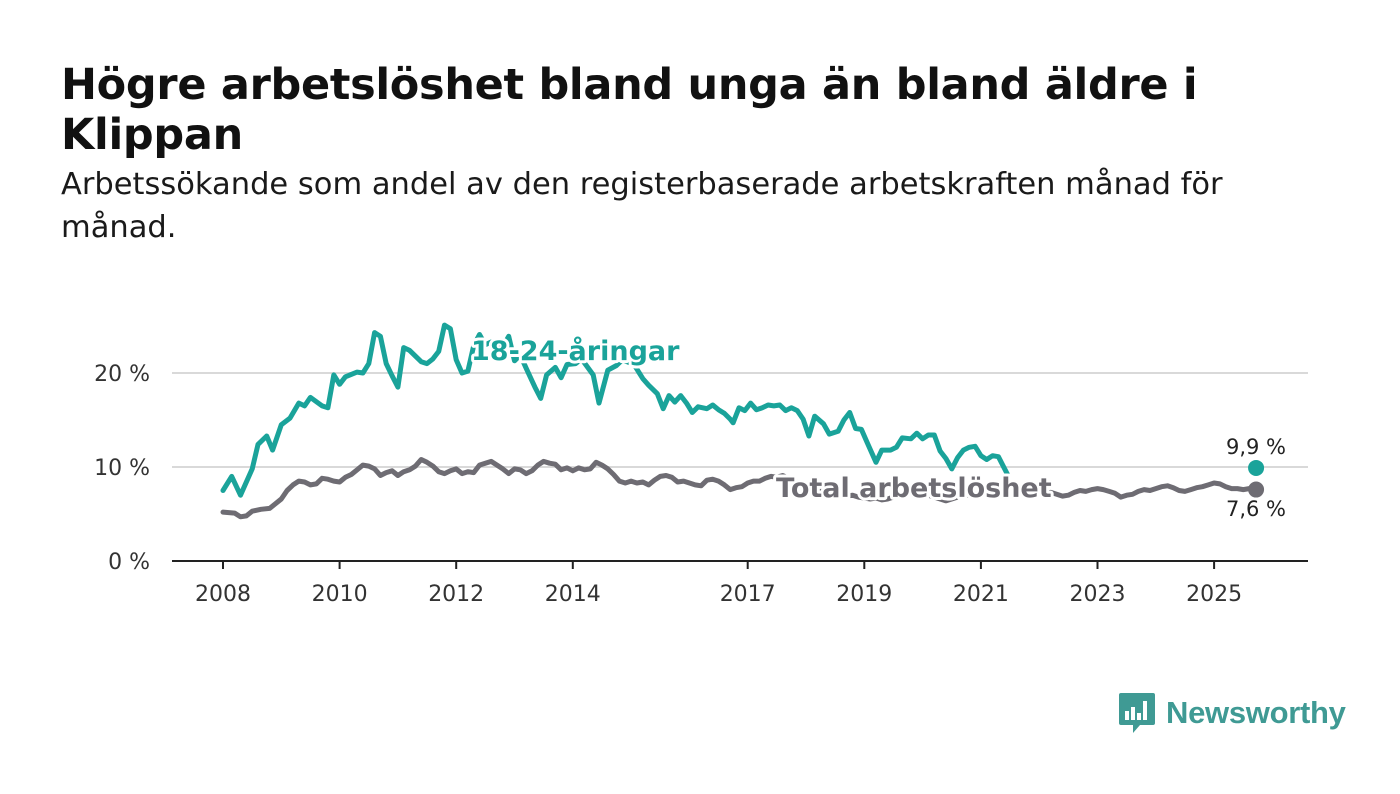 This screenshot has height=794, width=1400. I want to click on series-labels: 18-24-åringar Total arbetslöshet, so click(761, 419).